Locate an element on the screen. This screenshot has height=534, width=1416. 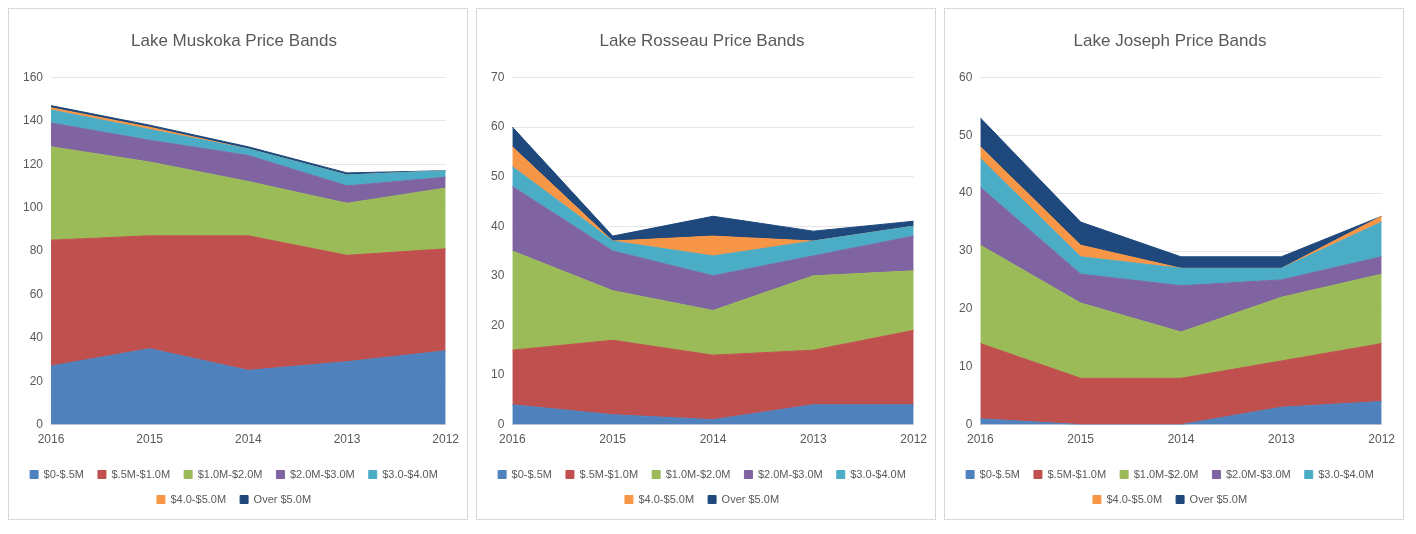
y-tick-label: 140 is located at coordinates (33, 120).